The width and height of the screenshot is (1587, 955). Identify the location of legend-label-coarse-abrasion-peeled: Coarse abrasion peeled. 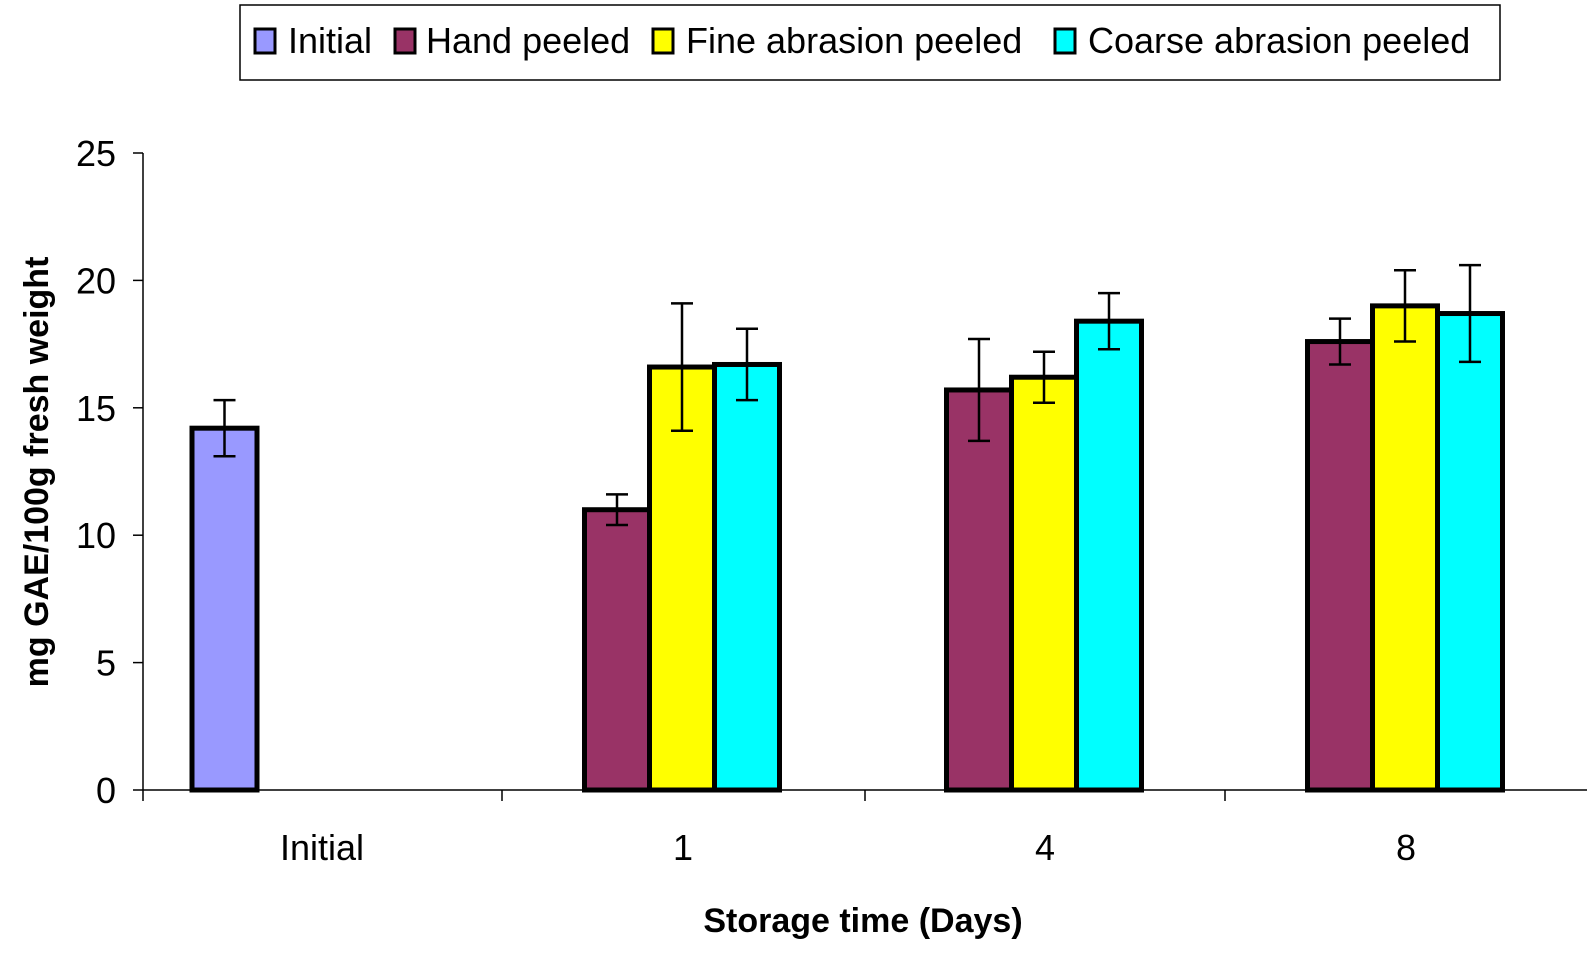
(1279, 40).